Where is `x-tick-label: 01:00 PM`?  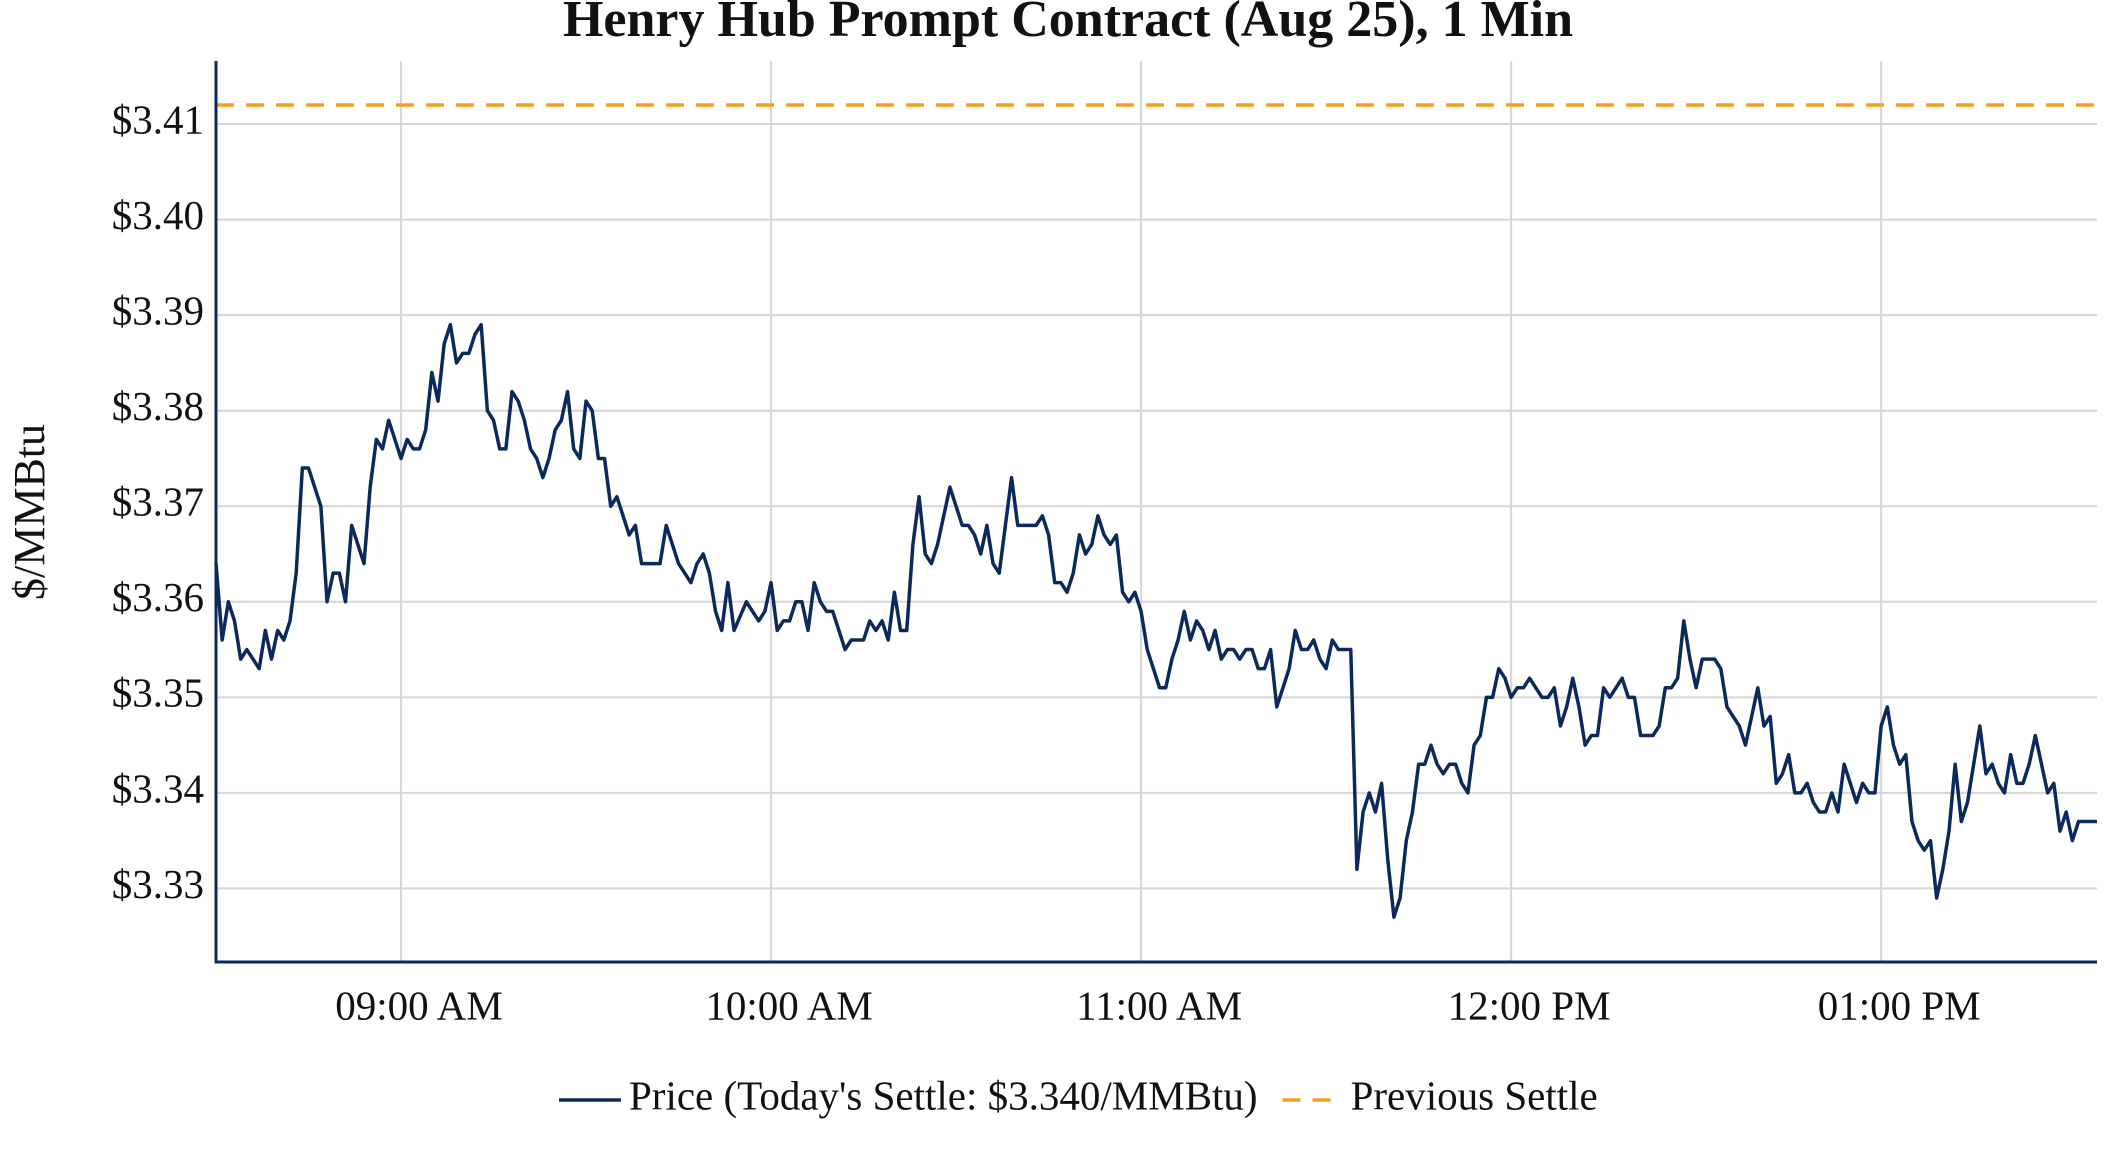 x-tick-label: 01:00 PM is located at coordinates (1899, 1005).